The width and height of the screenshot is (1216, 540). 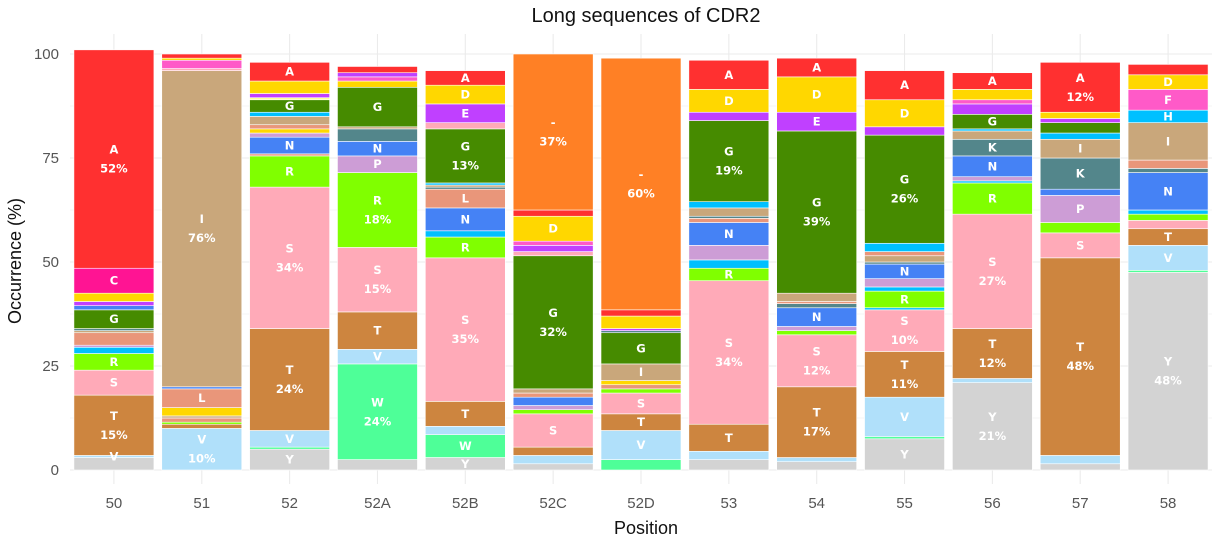 I want to click on segment-label-50-T: 15%, so click(x=114, y=435).